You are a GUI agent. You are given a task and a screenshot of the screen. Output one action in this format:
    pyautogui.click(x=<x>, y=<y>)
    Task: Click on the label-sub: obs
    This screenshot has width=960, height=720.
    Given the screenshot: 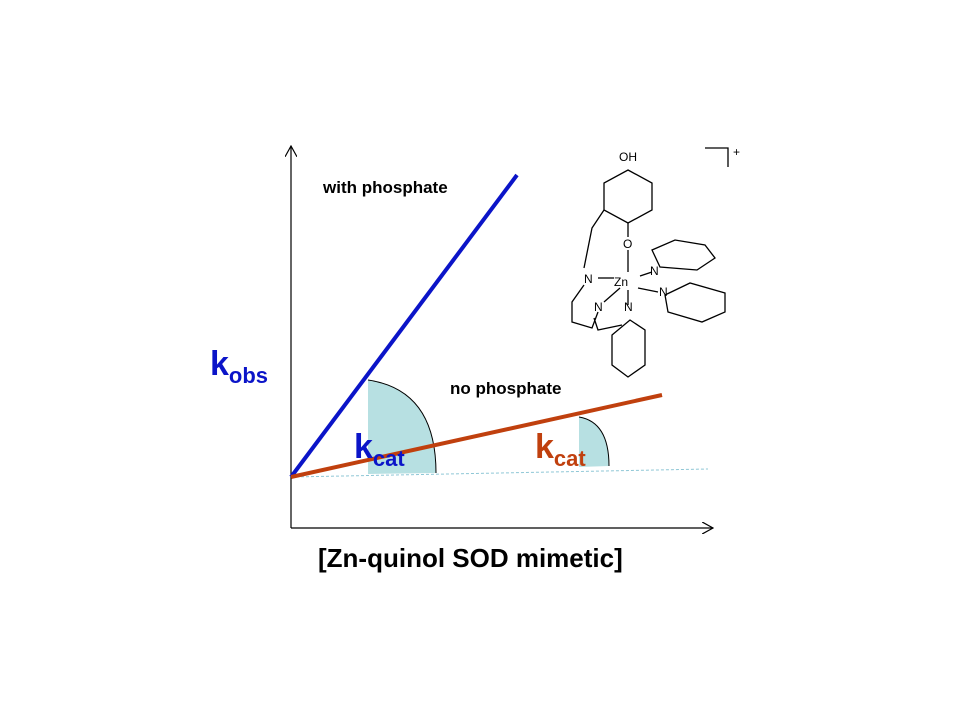 What is the action you would take?
    pyautogui.click(x=248, y=375)
    